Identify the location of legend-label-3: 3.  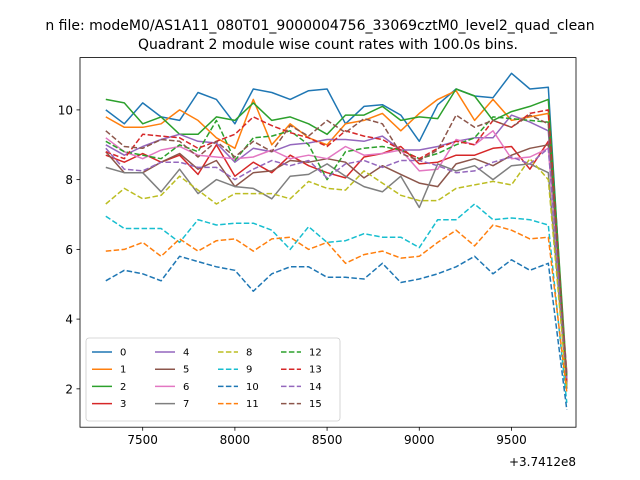
(123, 404).